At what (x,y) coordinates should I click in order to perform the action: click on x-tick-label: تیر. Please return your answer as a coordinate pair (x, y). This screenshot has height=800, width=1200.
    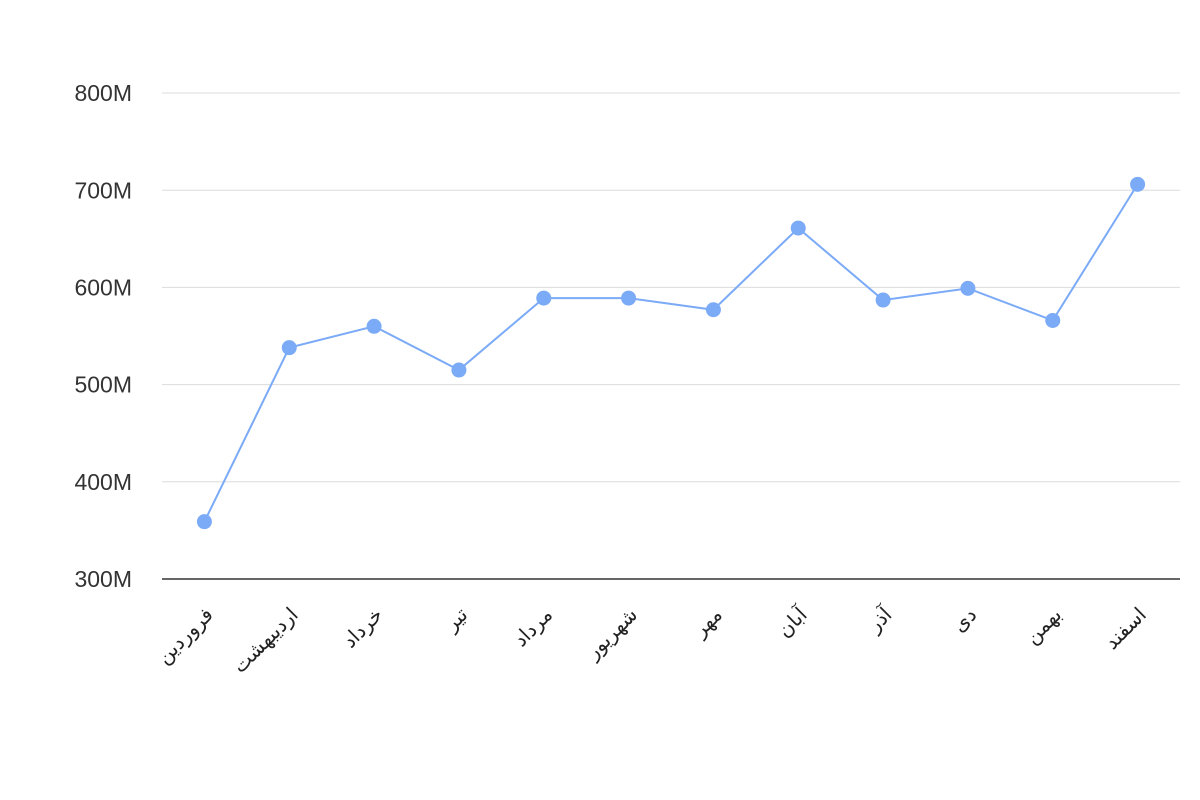
    Looking at the image, I should click on (456, 619).